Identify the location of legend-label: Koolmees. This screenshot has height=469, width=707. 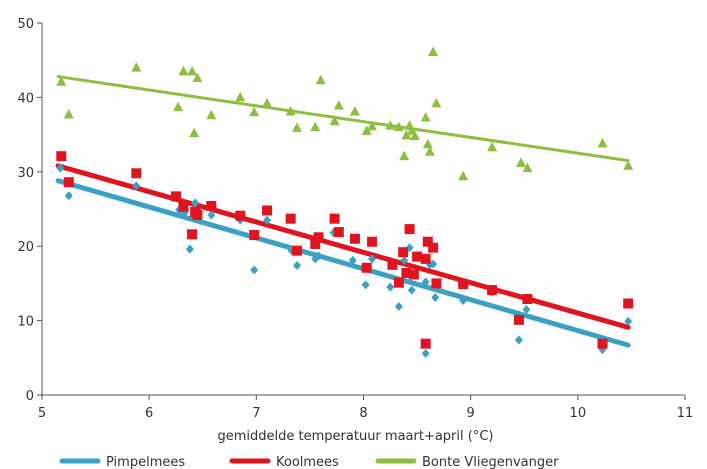
(307, 462).